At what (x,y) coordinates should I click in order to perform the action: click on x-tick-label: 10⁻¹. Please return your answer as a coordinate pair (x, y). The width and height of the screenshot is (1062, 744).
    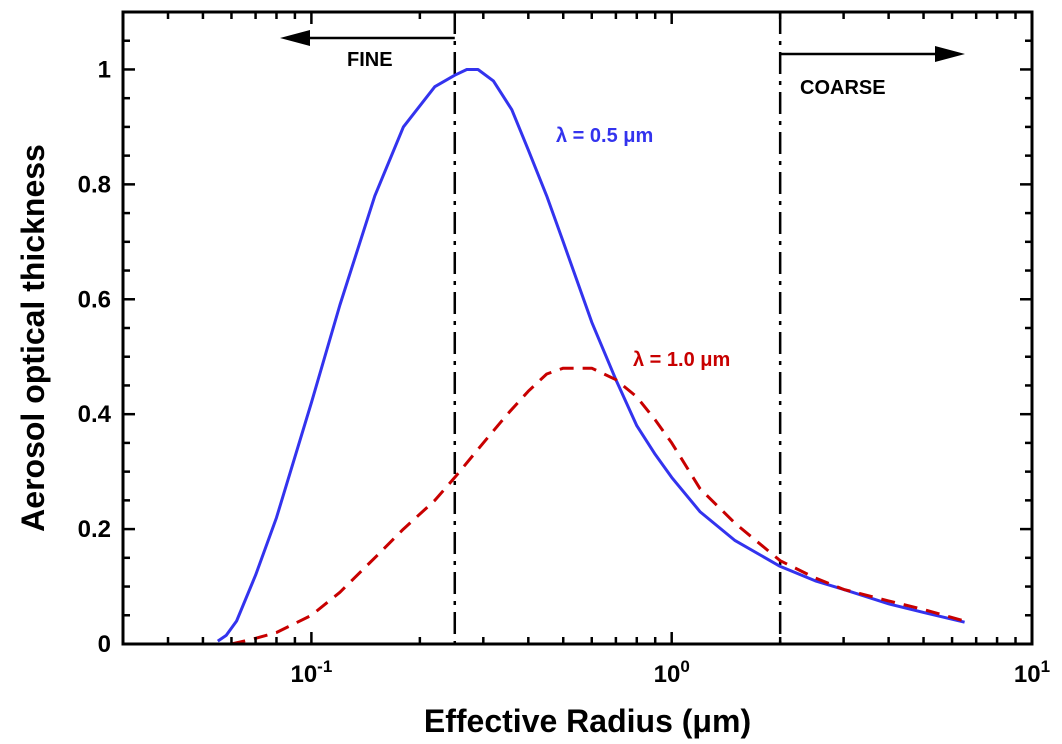
    Looking at the image, I should click on (311, 672).